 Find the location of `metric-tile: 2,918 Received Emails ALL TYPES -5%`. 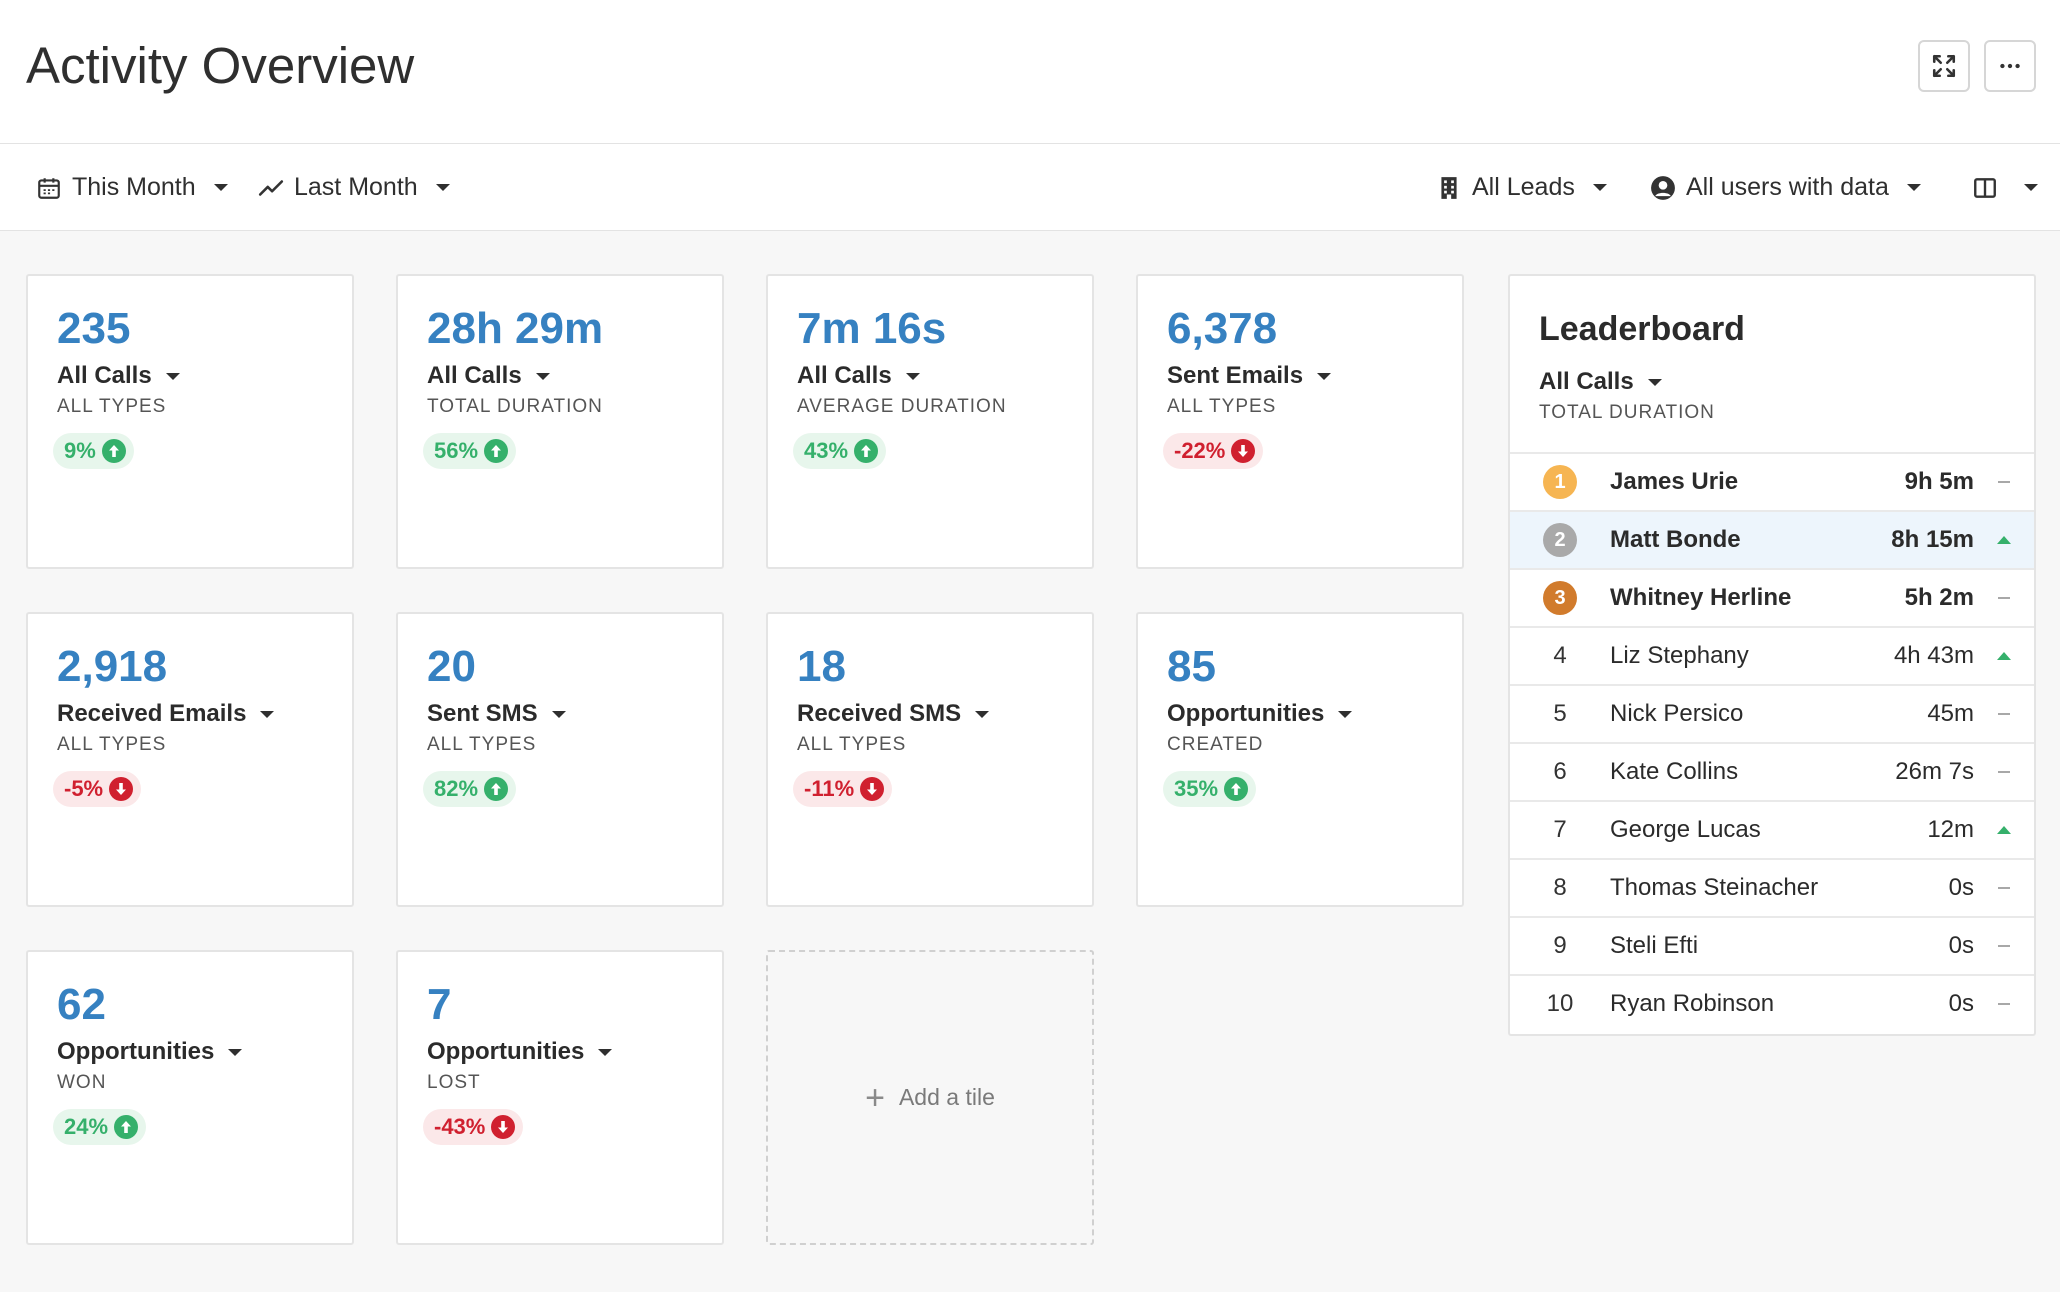

metric-tile: 2,918 Received Emails ALL TYPES -5% is located at coordinates (190, 759).